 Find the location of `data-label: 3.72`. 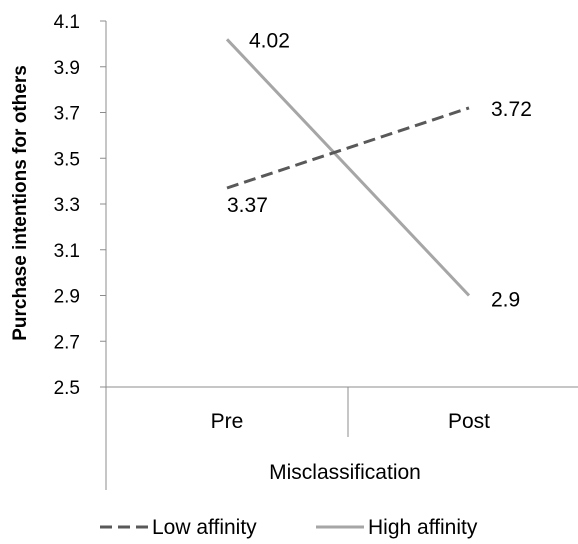

data-label: 3.72 is located at coordinates (511, 109).